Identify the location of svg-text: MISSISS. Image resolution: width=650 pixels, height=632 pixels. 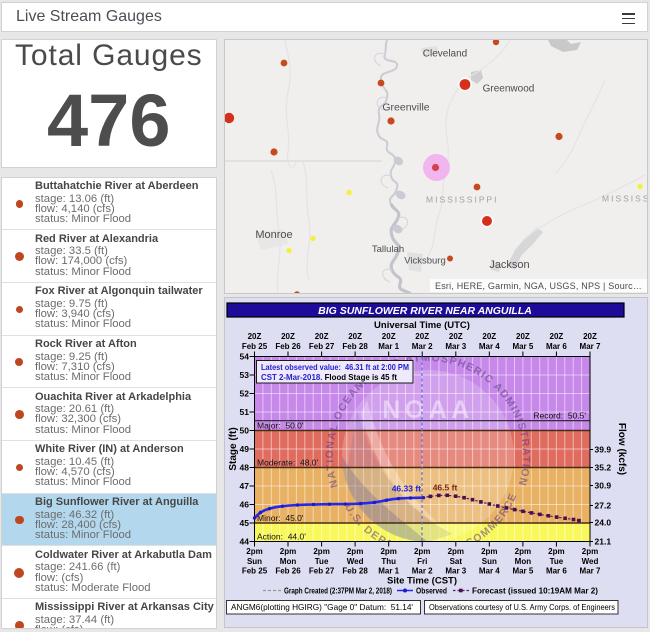
(625, 199).